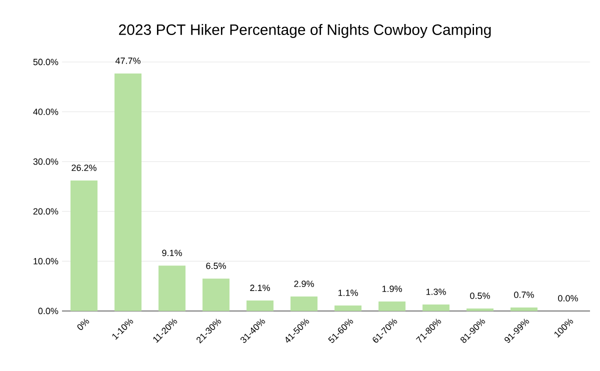  What do you see at coordinates (348, 293) in the screenshot?
I see `data-label: 1.1%` at bounding box center [348, 293].